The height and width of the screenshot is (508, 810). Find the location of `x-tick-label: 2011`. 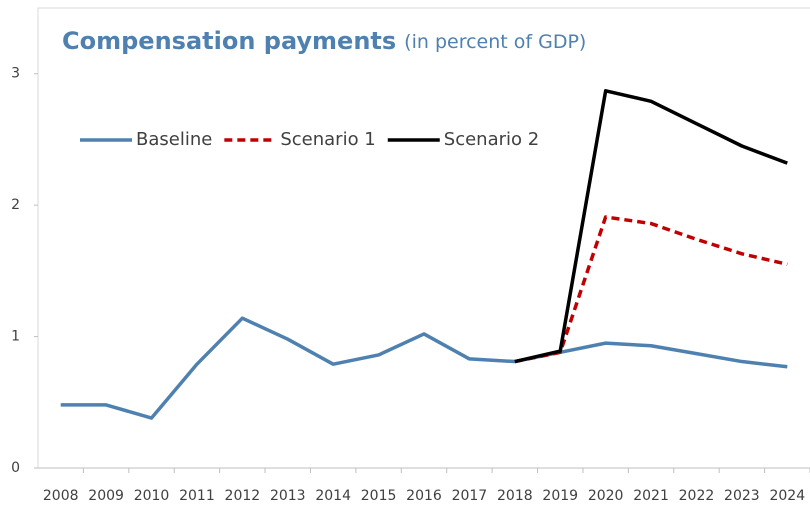

x-tick-label: 2011 is located at coordinates (197, 496).